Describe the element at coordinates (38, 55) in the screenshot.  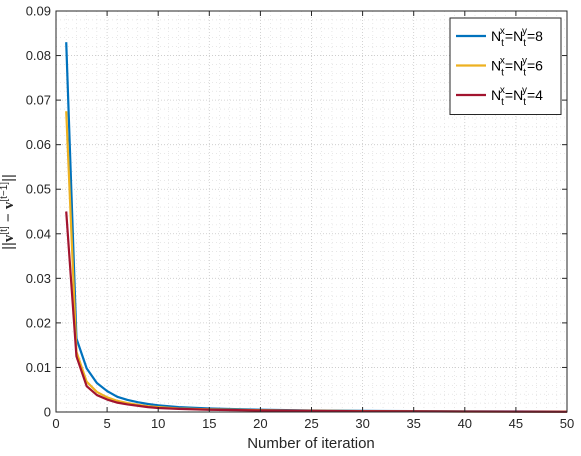
I see `y-tick-label: 0.08` at that location.